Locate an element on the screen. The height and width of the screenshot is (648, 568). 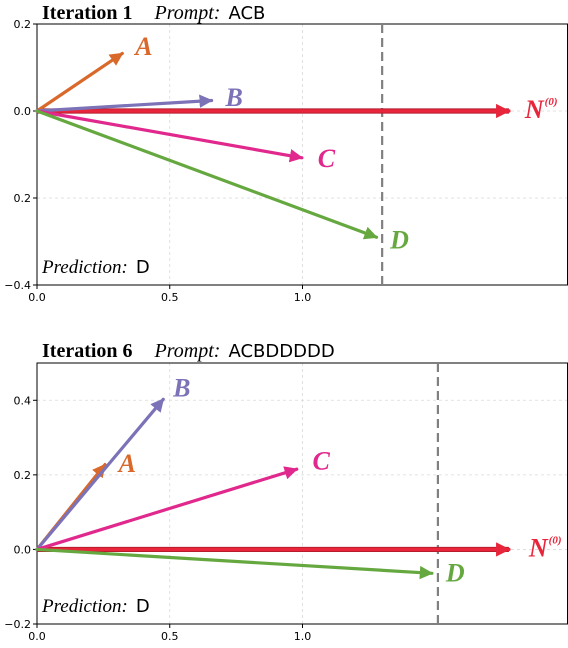
iteration-label: Iteration 6 is located at coordinates (87, 351).